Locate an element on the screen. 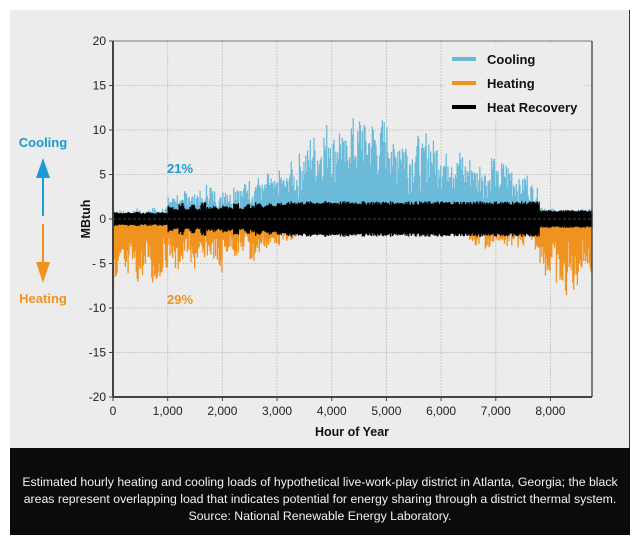 This screenshot has height=546, width=642. legend-label: Cooling is located at coordinates (511, 59).